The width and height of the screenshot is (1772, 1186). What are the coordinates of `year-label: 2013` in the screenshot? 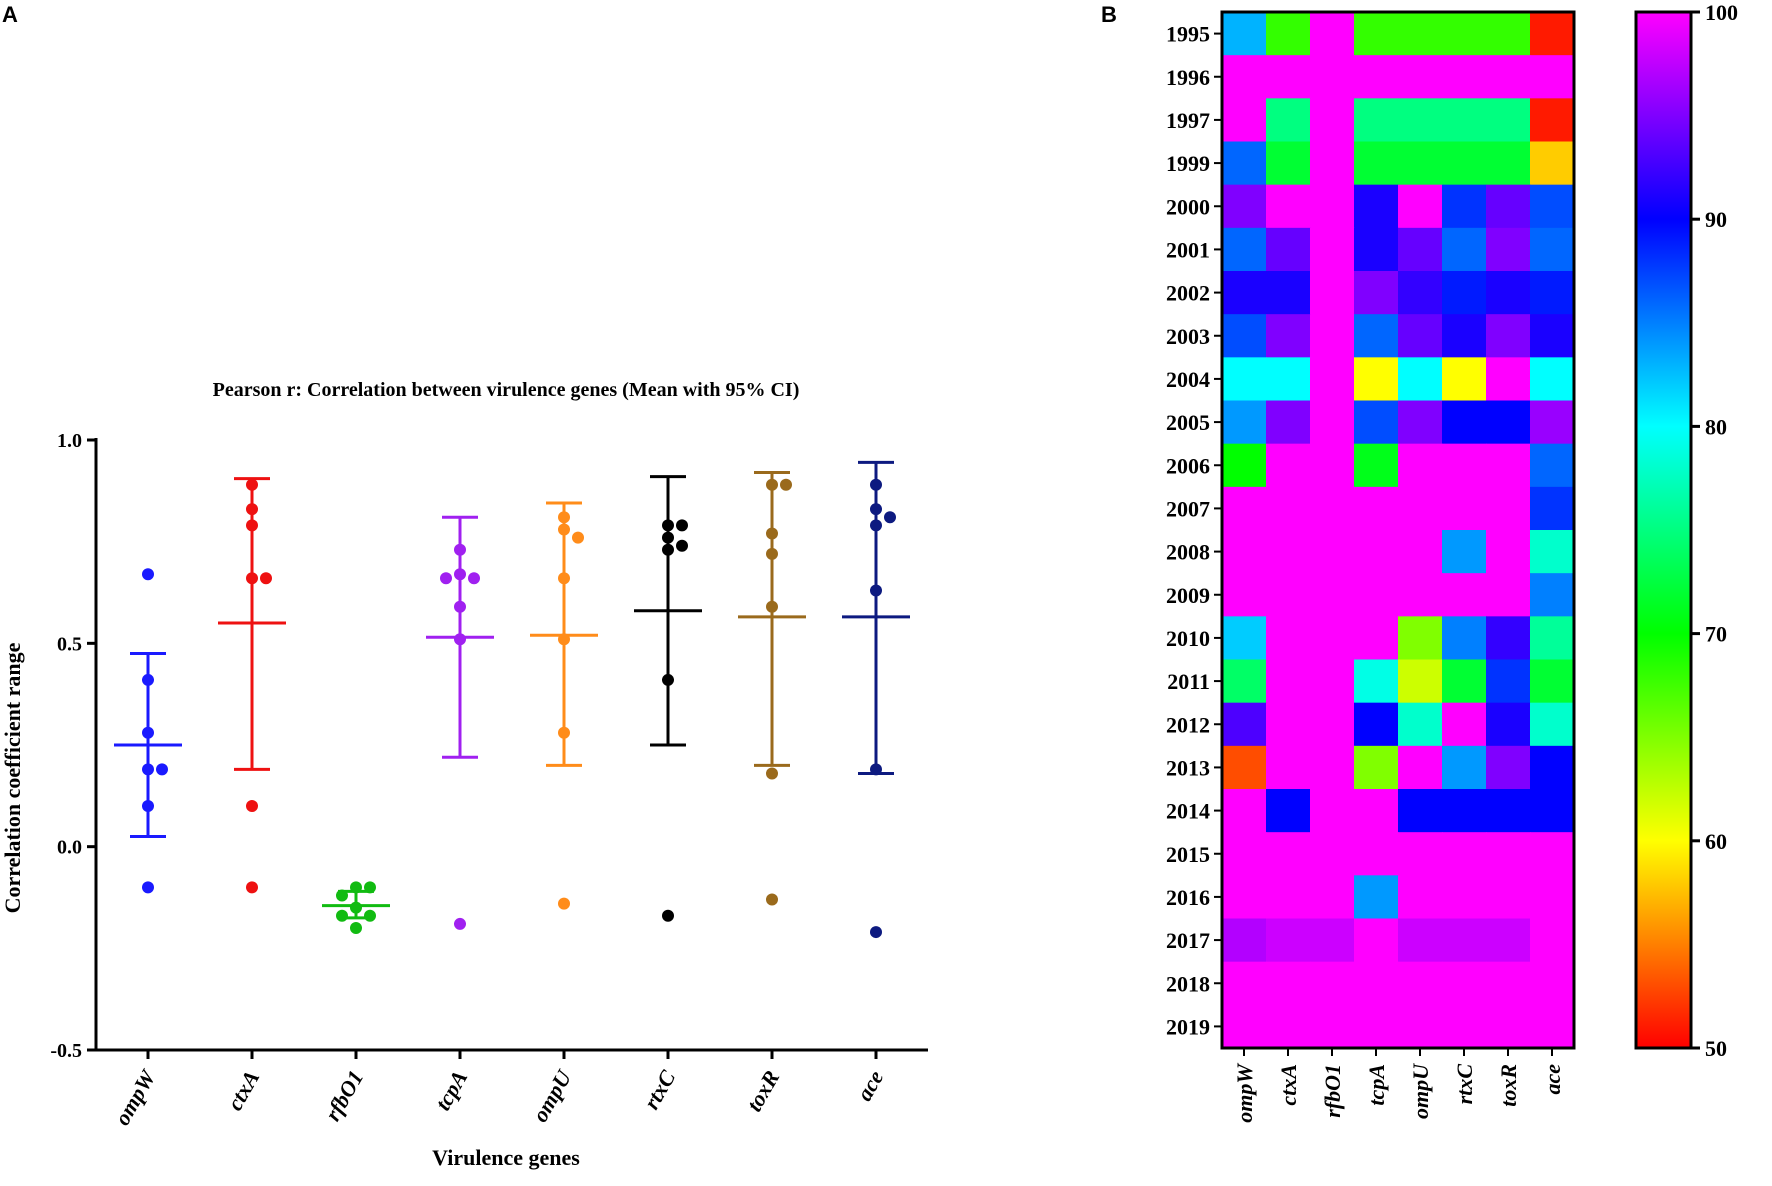 It's located at (1188, 767).